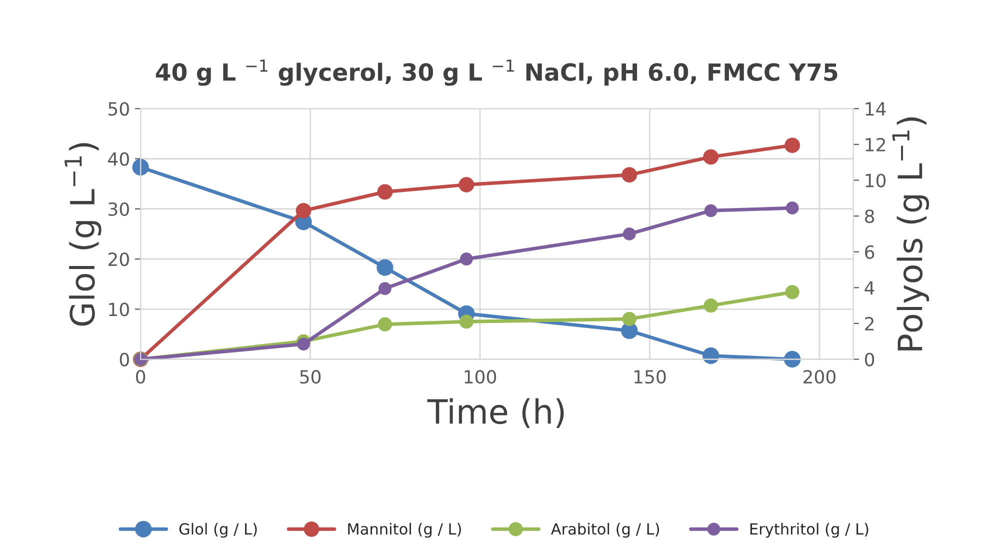 The height and width of the screenshot is (557, 990). I want to click on y-tick-label: 30, so click(118, 209).